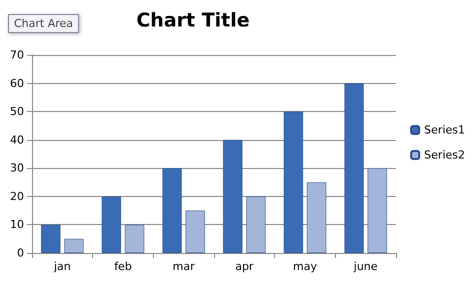 The image size is (474, 285). Describe the element at coordinates (61, 266) in the screenshot. I see `x-tick-label: jan` at that location.